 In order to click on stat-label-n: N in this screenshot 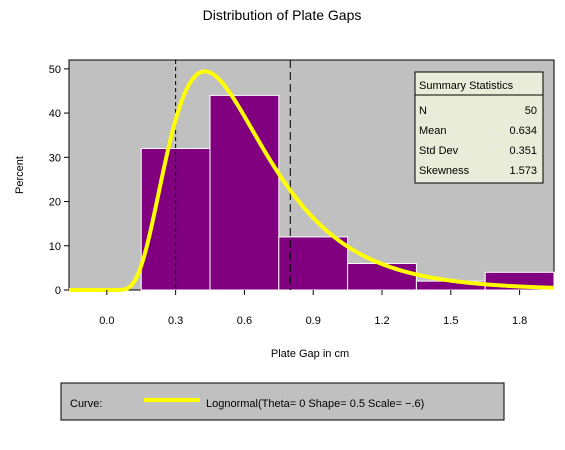, I will do `click(423, 111)`.